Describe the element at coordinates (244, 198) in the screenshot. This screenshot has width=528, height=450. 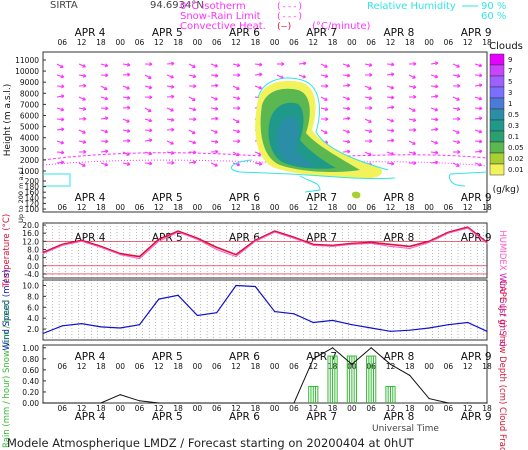
I see `date-label: APR 6` at that location.